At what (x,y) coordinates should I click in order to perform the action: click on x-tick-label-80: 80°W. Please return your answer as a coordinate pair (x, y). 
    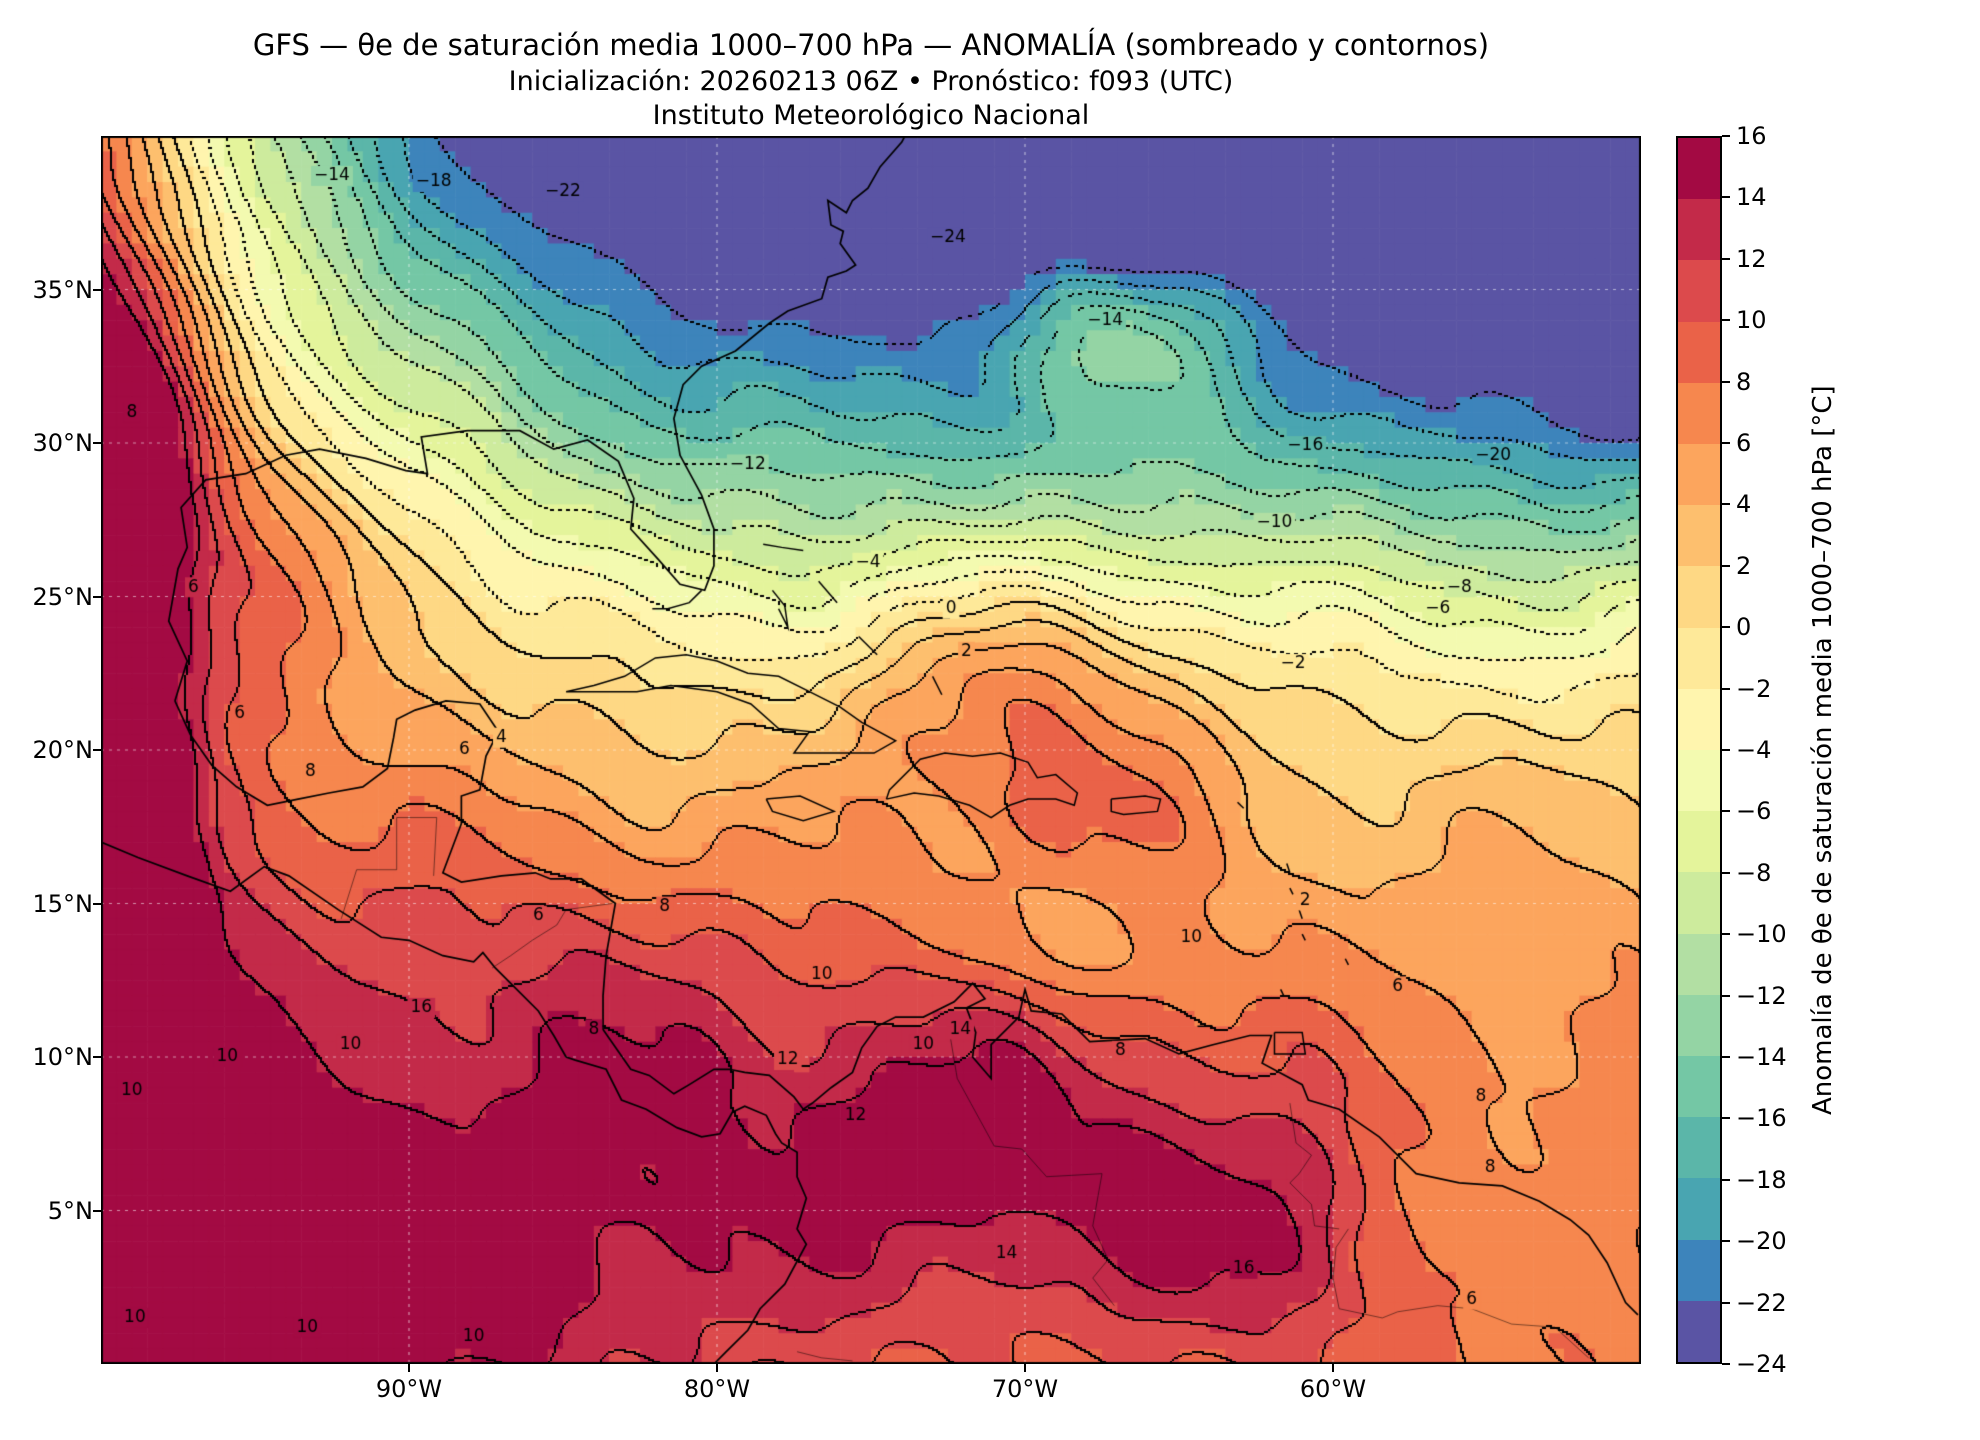
    Looking at the image, I should click on (717, 1389).